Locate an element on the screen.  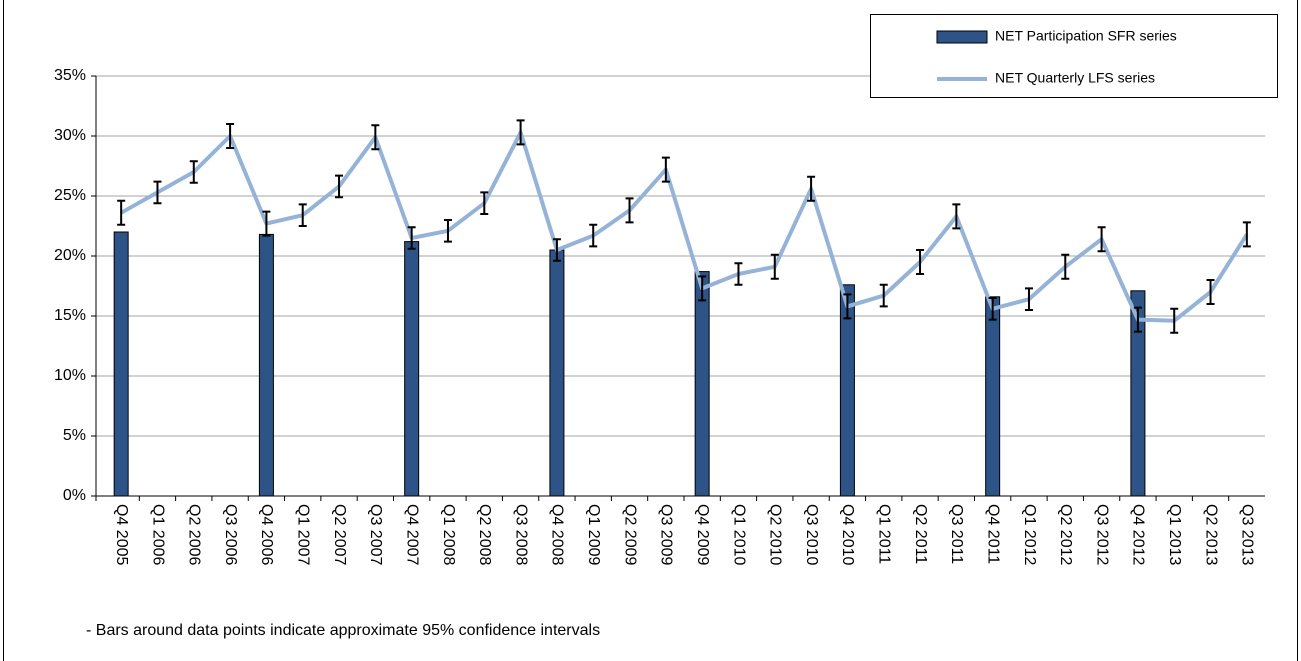
y-tick-label: 25% is located at coordinates (70, 195).